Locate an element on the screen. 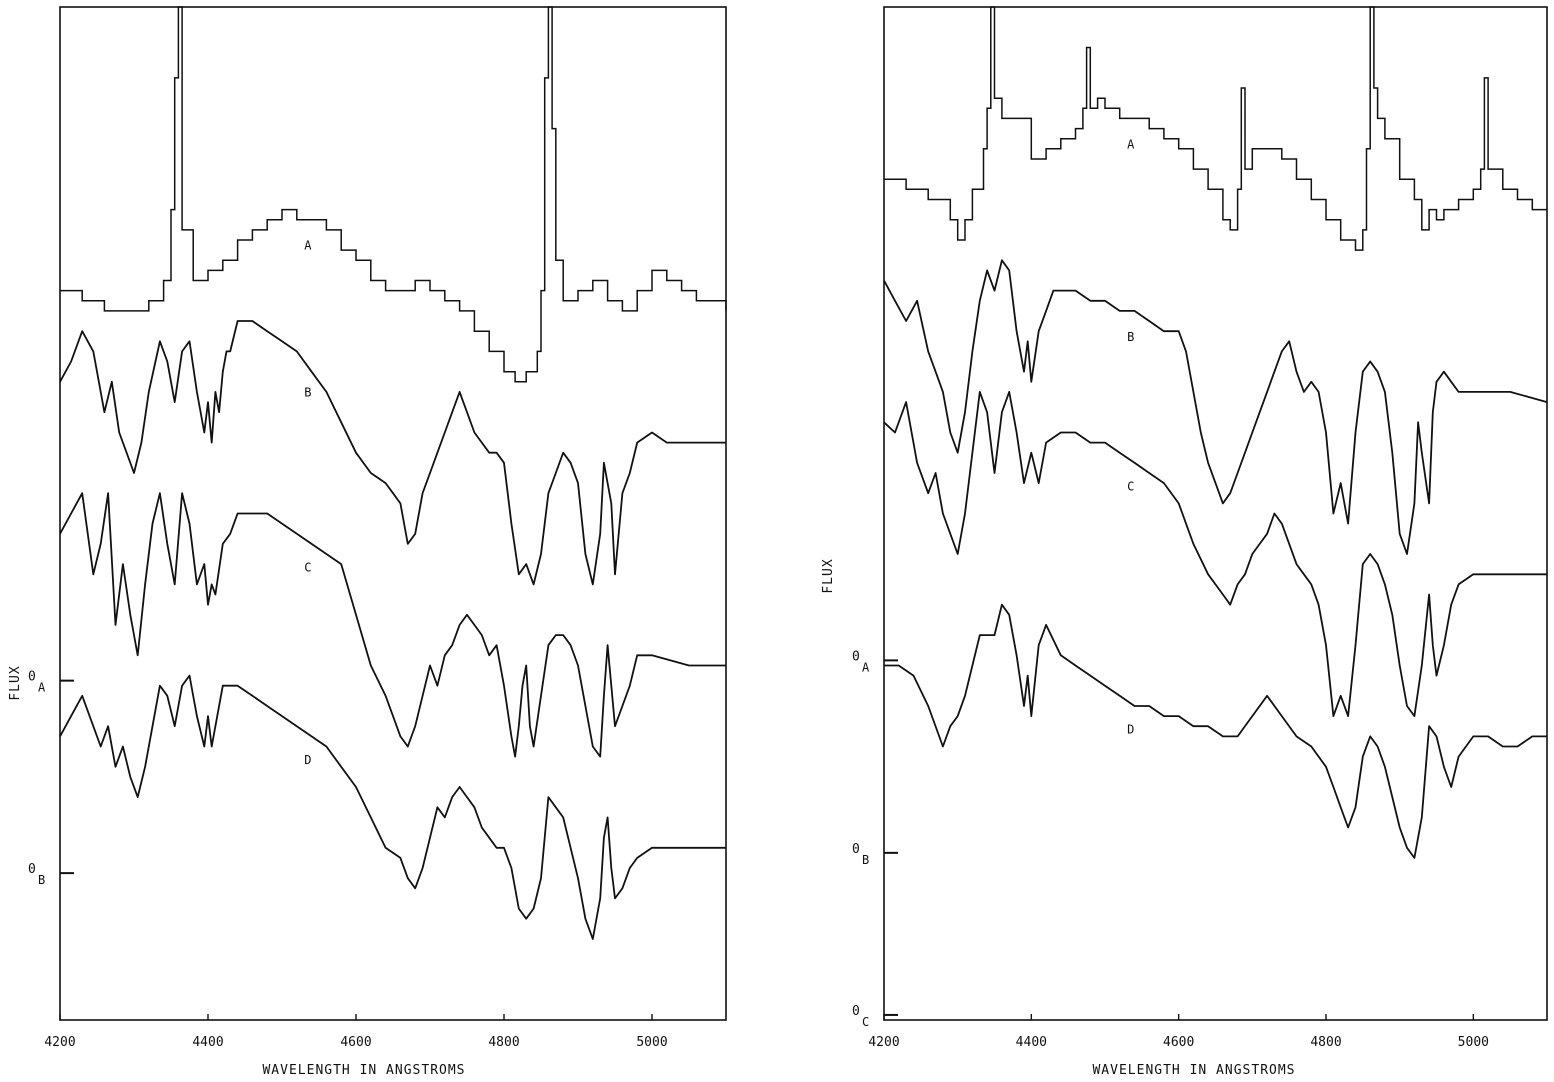  right-xtick-label-0: 4200 is located at coordinates (883, 1042).